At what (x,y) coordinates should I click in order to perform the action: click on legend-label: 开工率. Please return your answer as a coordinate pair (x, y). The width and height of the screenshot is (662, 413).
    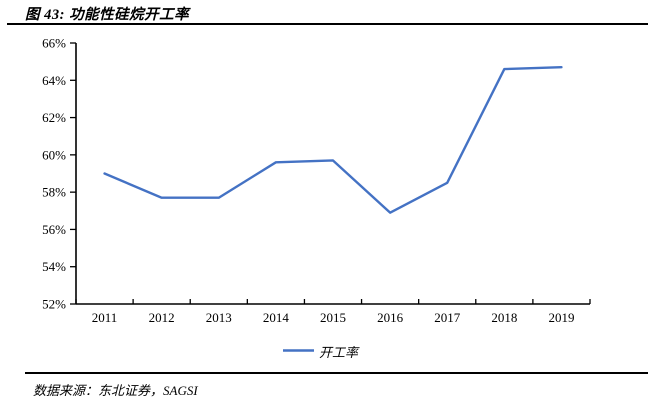
    Looking at the image, I should click on (339, 352).